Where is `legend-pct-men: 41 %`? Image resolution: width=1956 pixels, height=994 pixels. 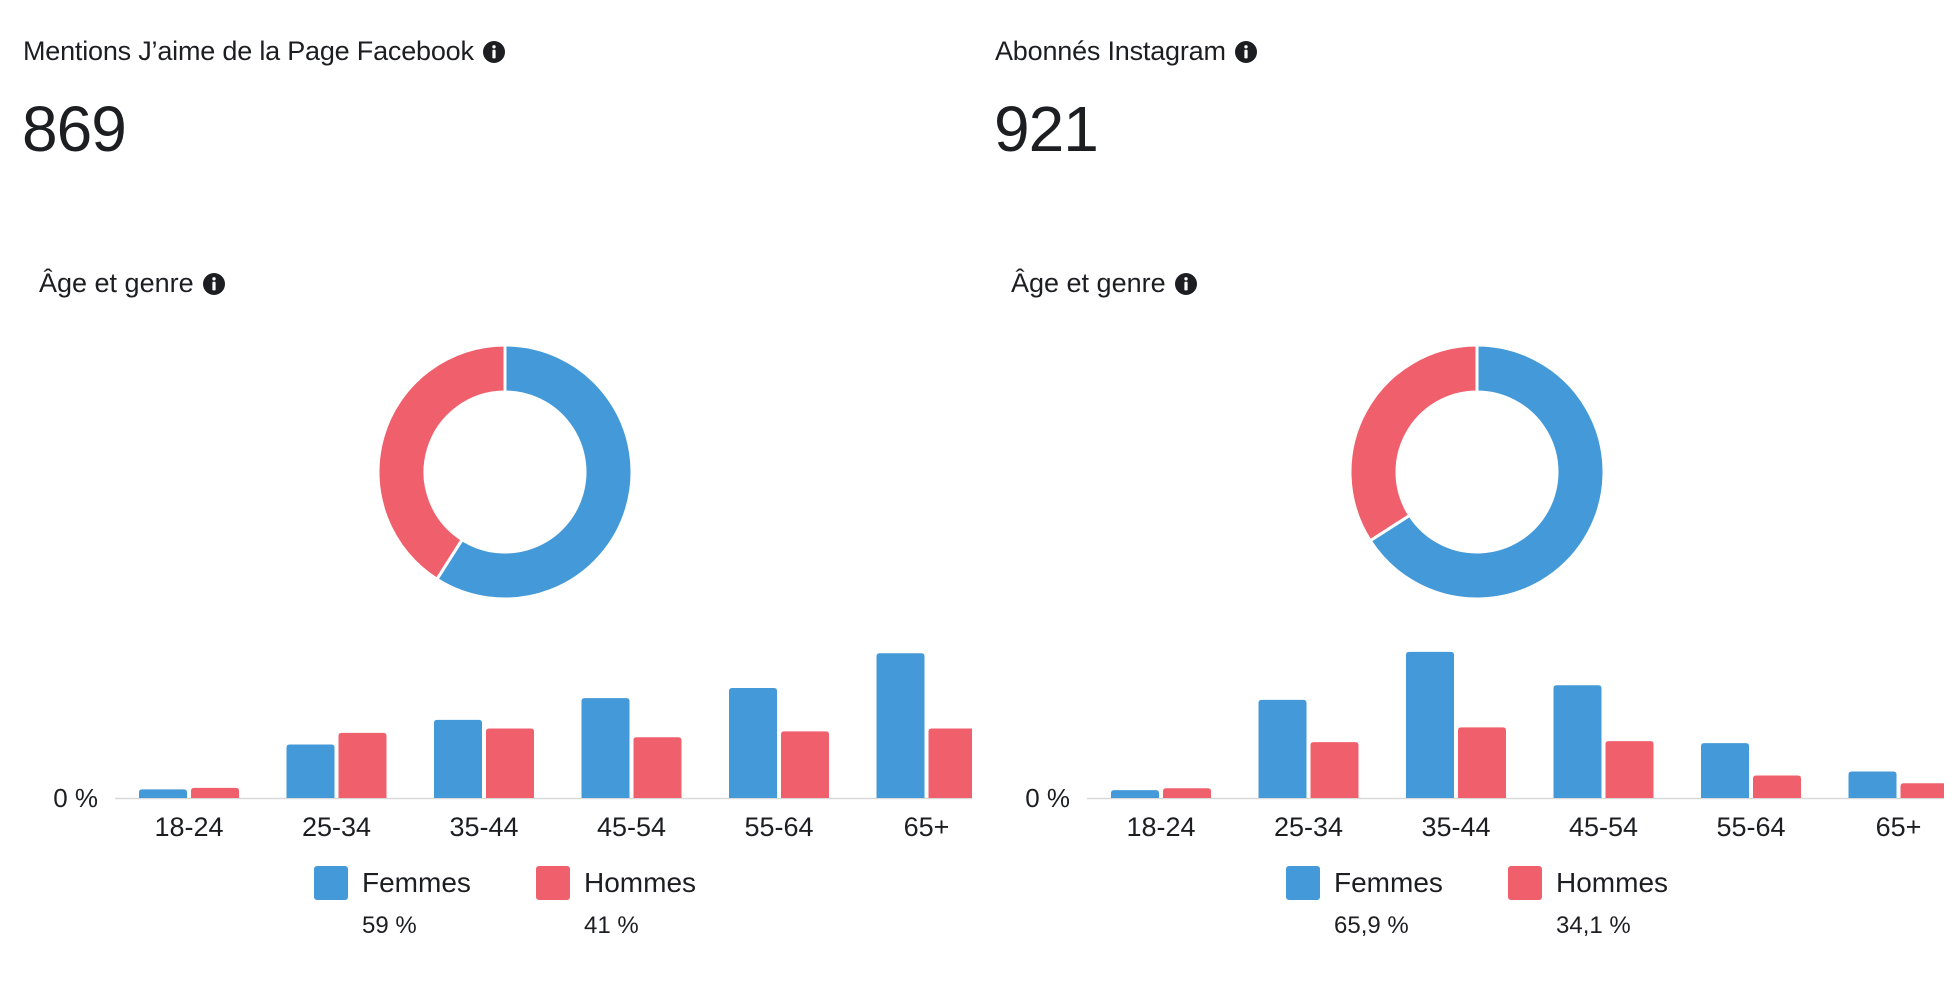
legend-pct-men: 41 % is located at coordinates (611, 925).